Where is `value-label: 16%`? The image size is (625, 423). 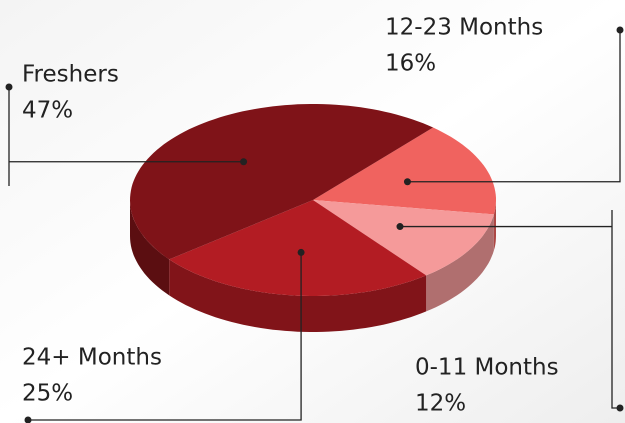 value-label: 16% is located at coordinates (410, 64).